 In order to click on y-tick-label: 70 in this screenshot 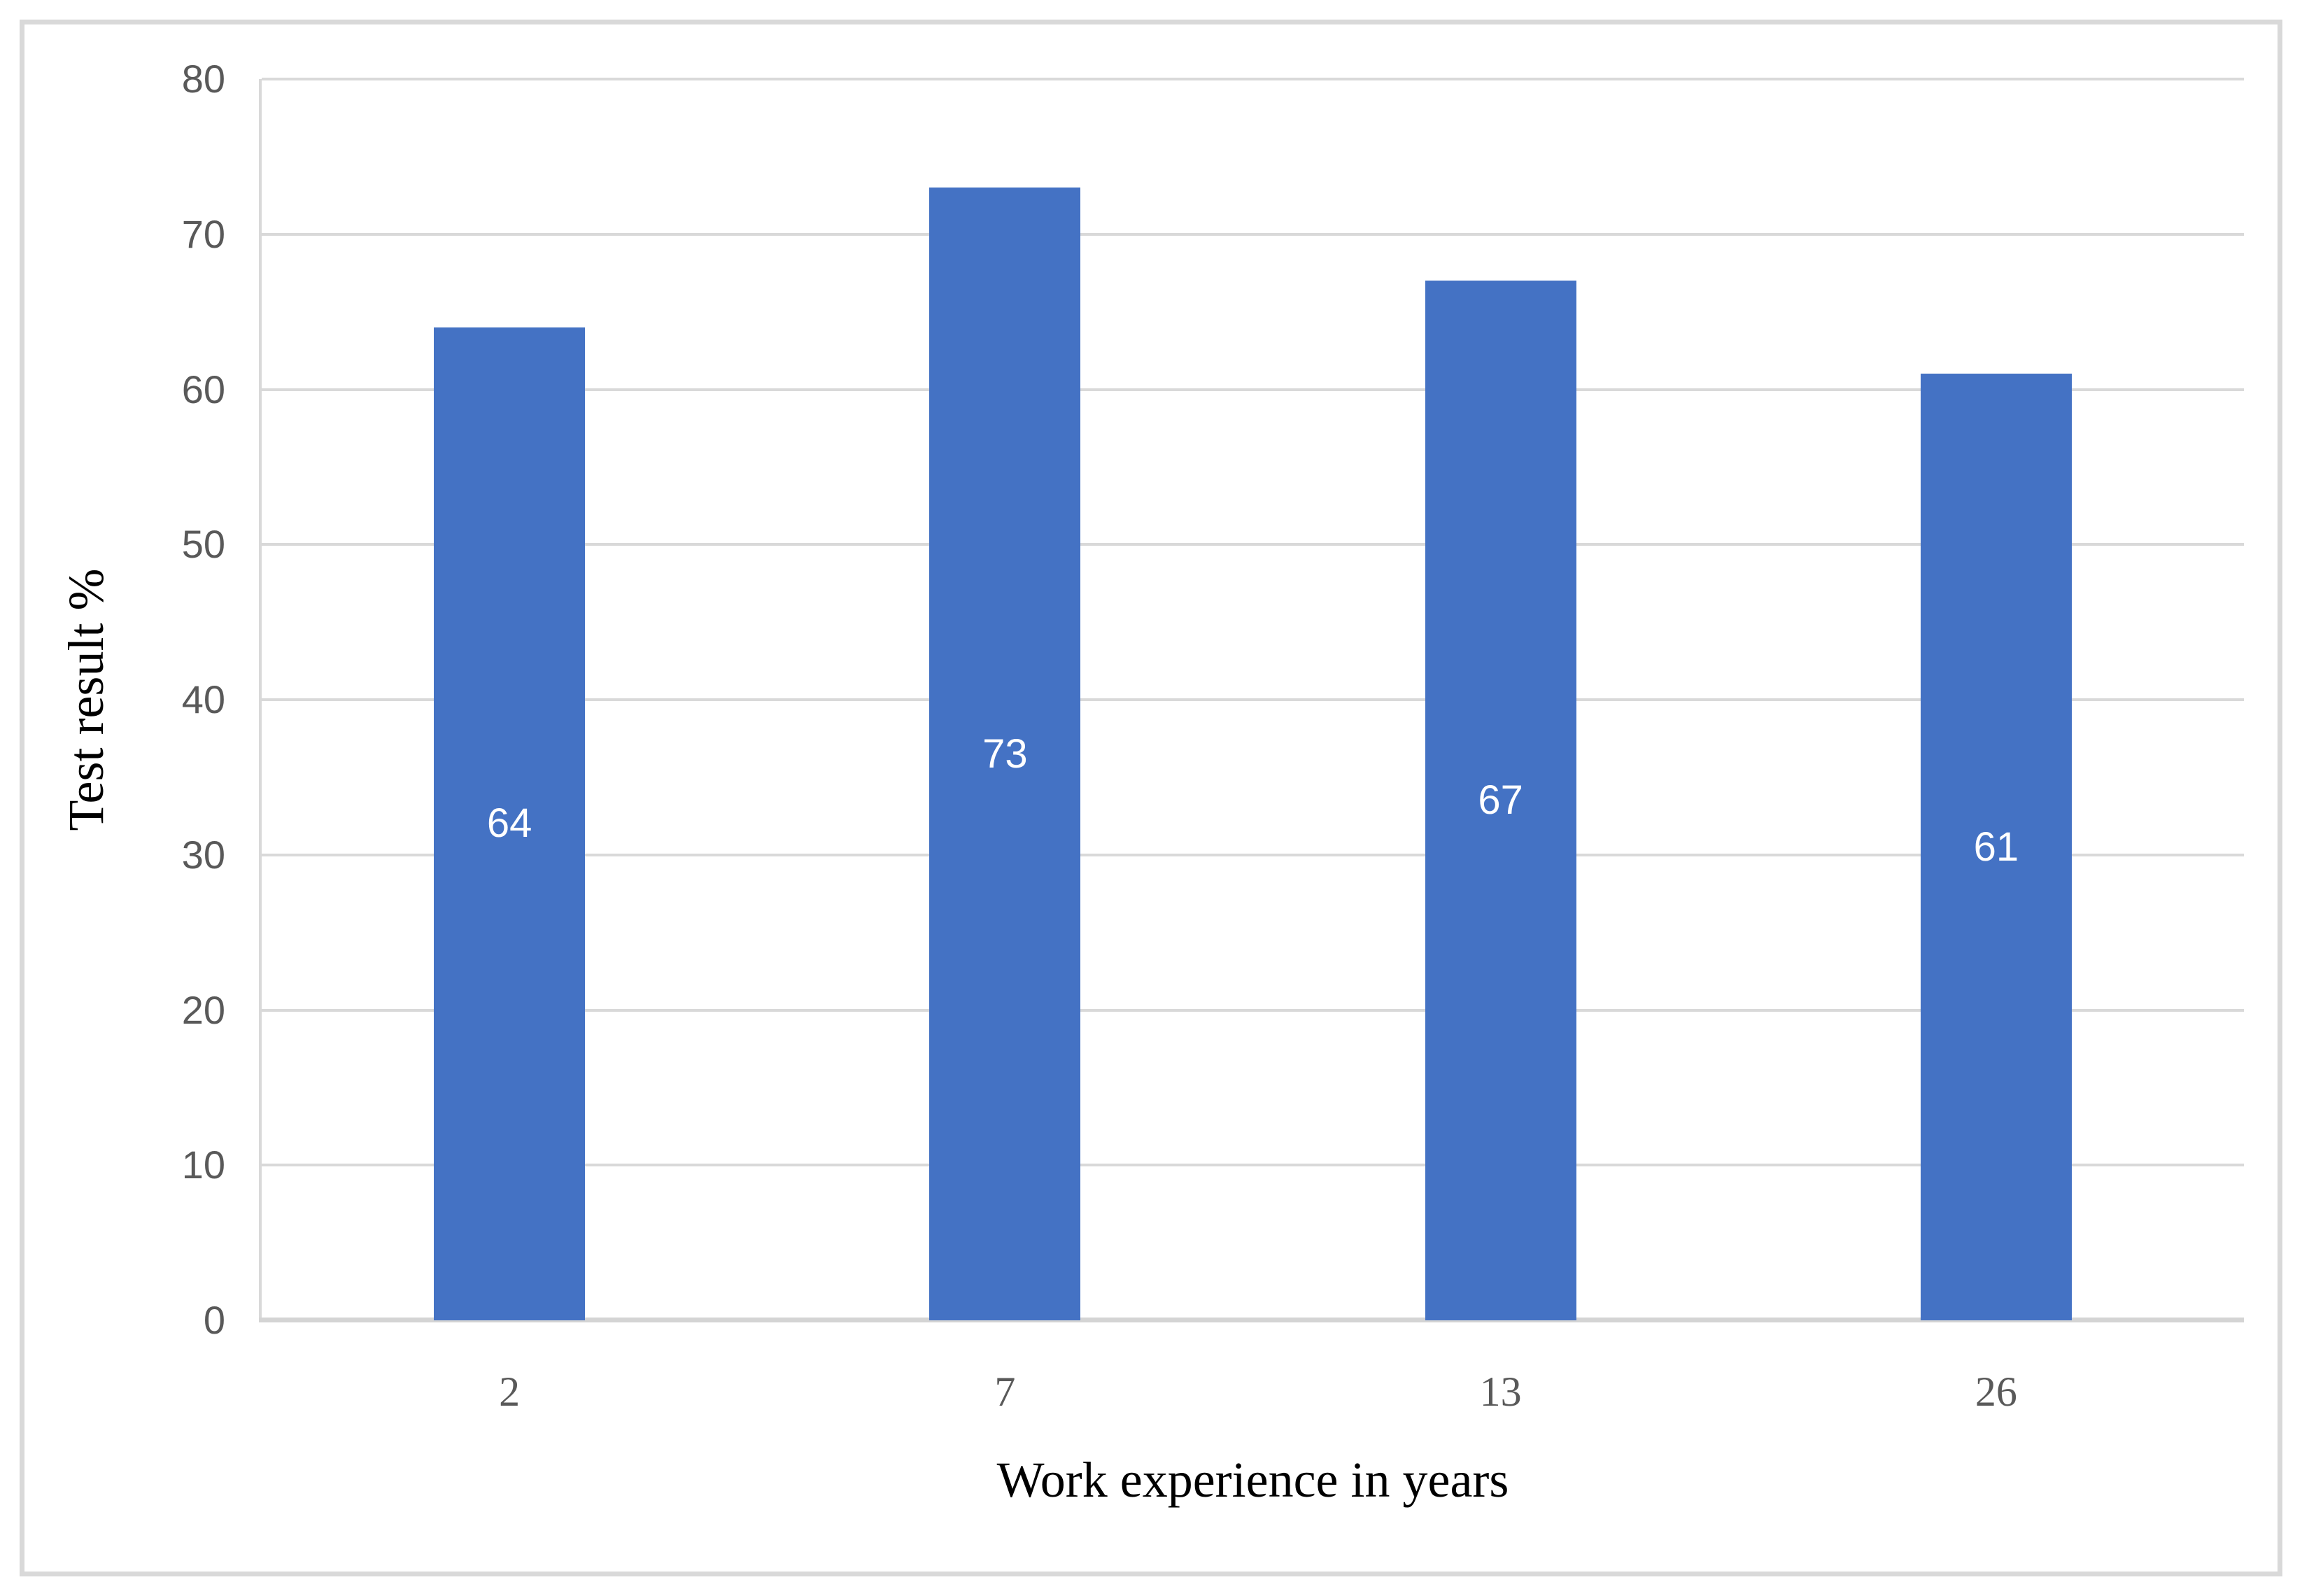, I will do `click(203, 233)`.